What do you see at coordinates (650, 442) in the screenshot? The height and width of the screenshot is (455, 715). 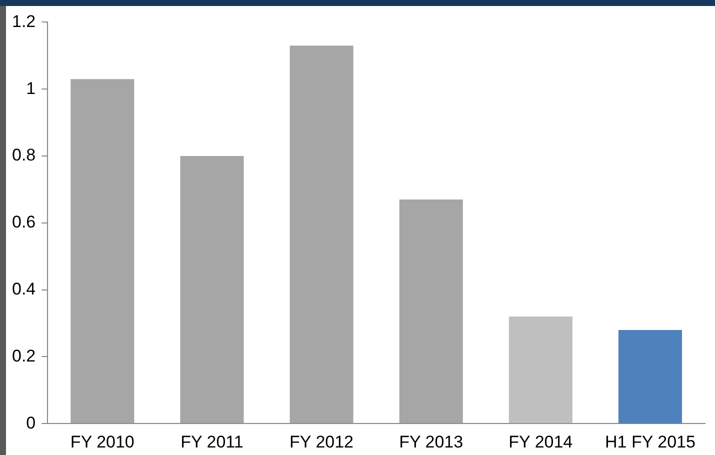 I see `x-tick-label: H1 FY 2015` at bounding box center [650, 442].